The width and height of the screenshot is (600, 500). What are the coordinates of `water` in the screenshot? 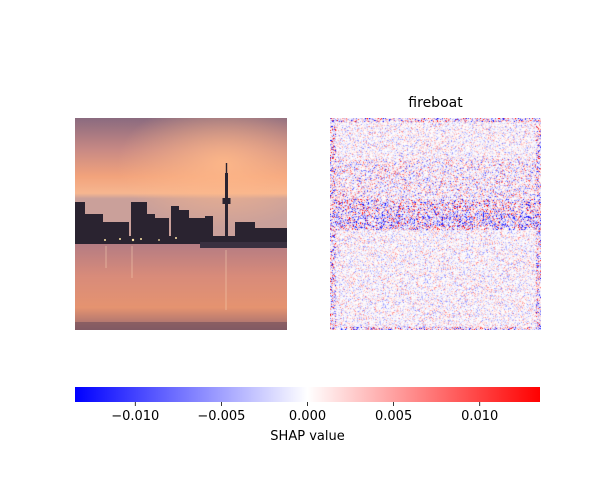 It's located at (181, 285).